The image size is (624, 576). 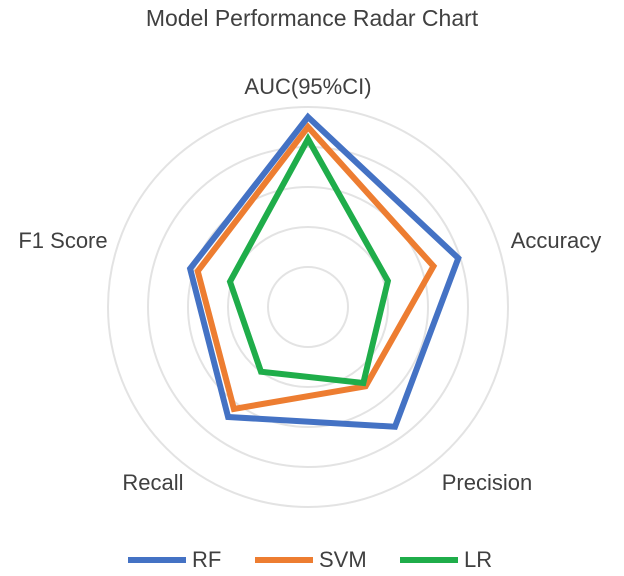 I want to click on grid-circle, so click(x=308, y=307).